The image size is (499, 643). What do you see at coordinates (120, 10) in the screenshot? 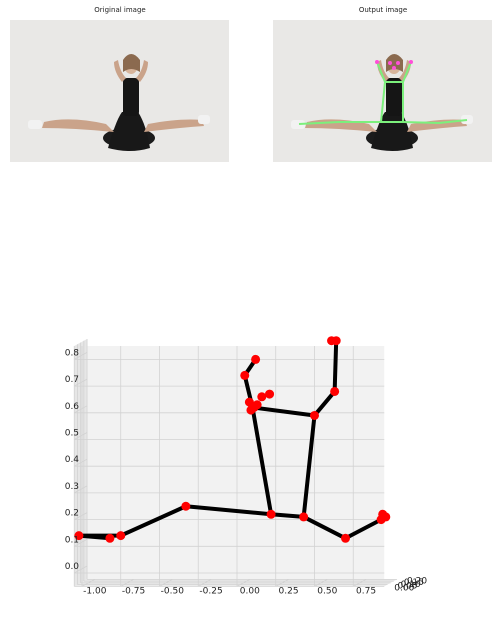
I see `original-image-title: Original image` at bounding box center [120, 10].